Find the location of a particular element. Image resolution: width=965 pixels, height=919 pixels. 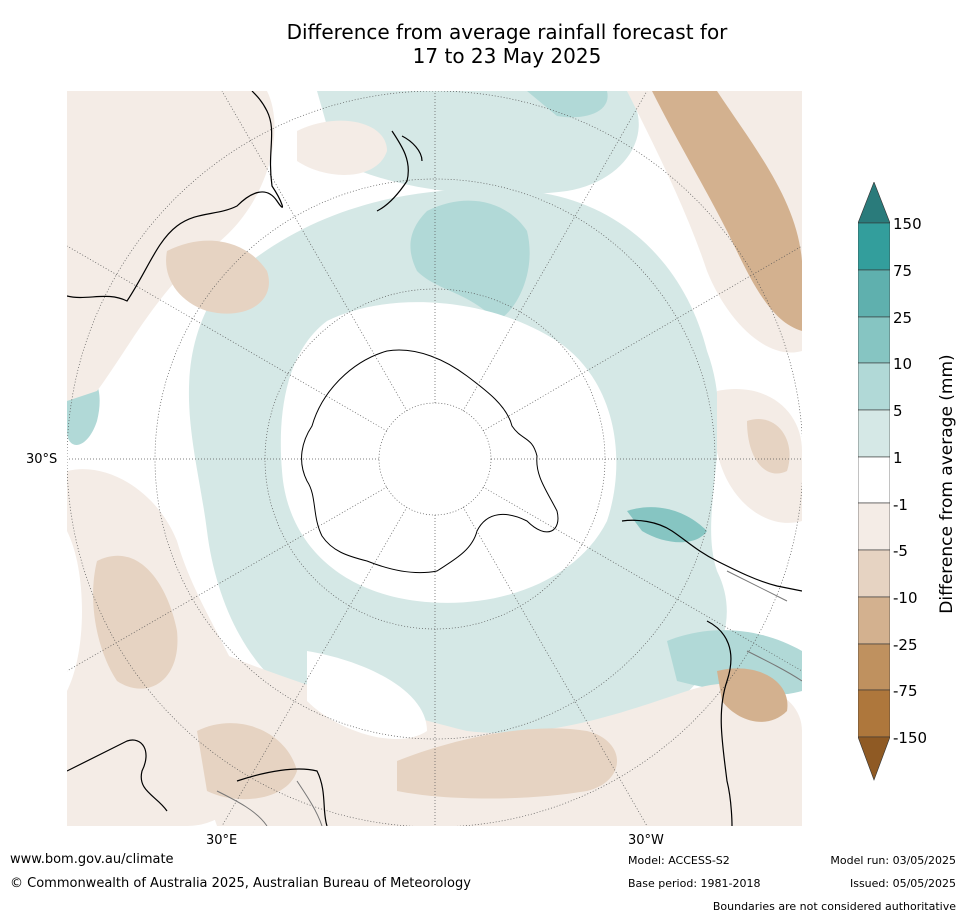

colorbar-tick-label: -10 is located at coordinates (905, 598).